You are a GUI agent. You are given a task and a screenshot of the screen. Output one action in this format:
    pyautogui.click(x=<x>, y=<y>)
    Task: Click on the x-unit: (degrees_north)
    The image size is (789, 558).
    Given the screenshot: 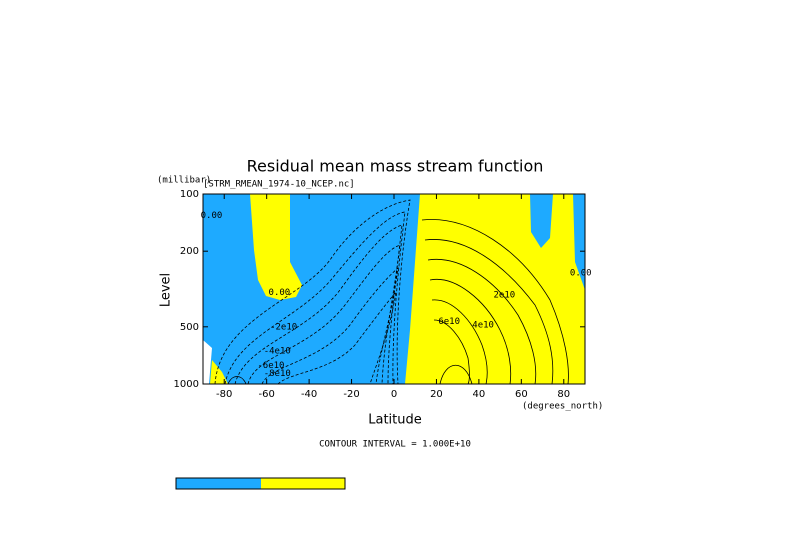 What is the action you would take?
    pyautogui.click(x=562, y=407)
    